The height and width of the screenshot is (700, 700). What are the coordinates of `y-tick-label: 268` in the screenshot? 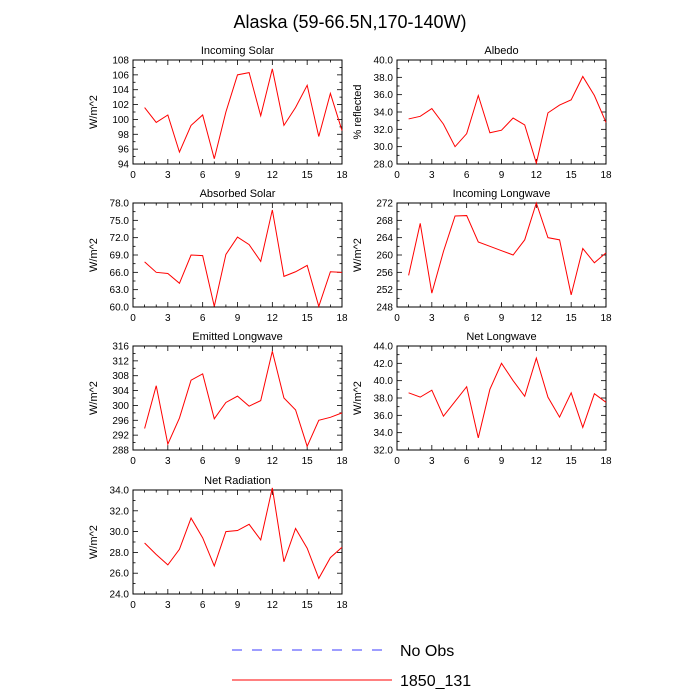 It's located at (384, 221).